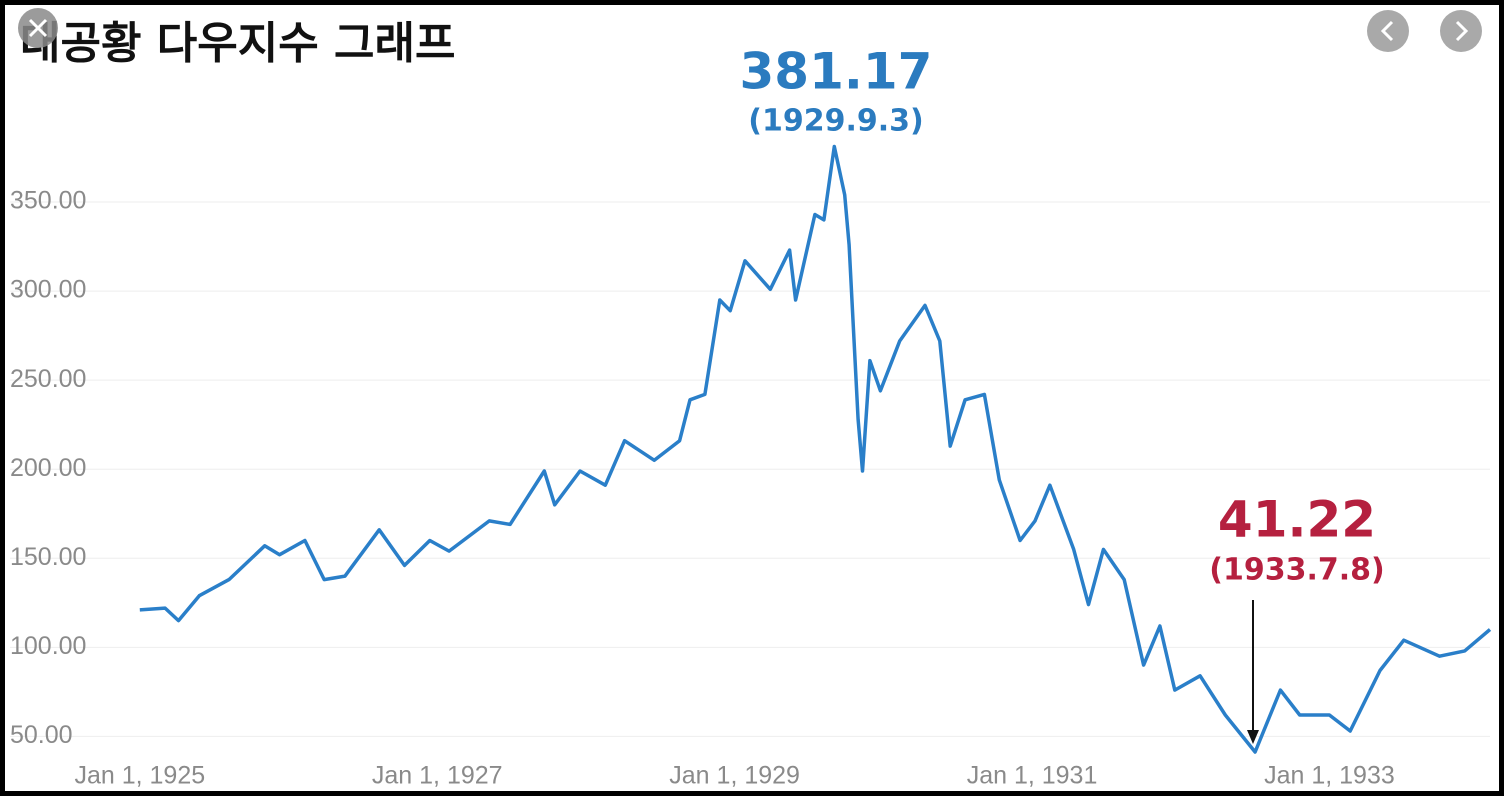 This screenshot has width=1504, height=796. Describe the element at coordinates (41, 735) in the screenshot. I see `y-tick-label: 50.00` at that location.